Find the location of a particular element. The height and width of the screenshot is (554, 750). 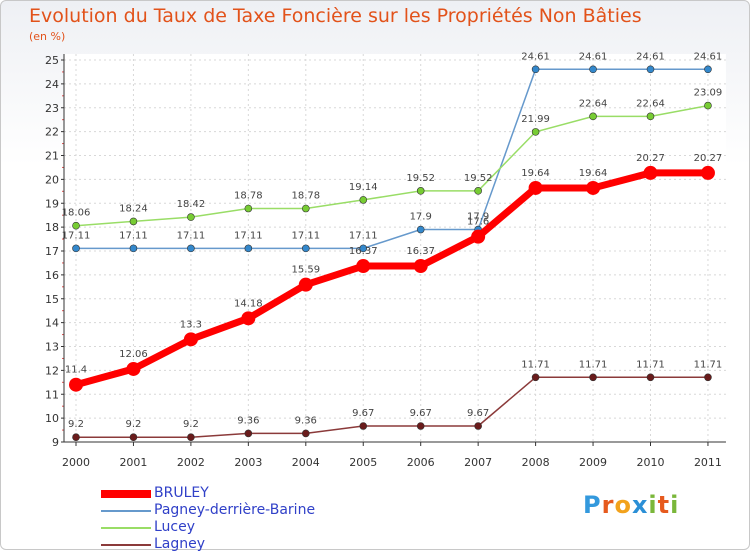

data-label: 19.64 is located at coordinates (593, 173).